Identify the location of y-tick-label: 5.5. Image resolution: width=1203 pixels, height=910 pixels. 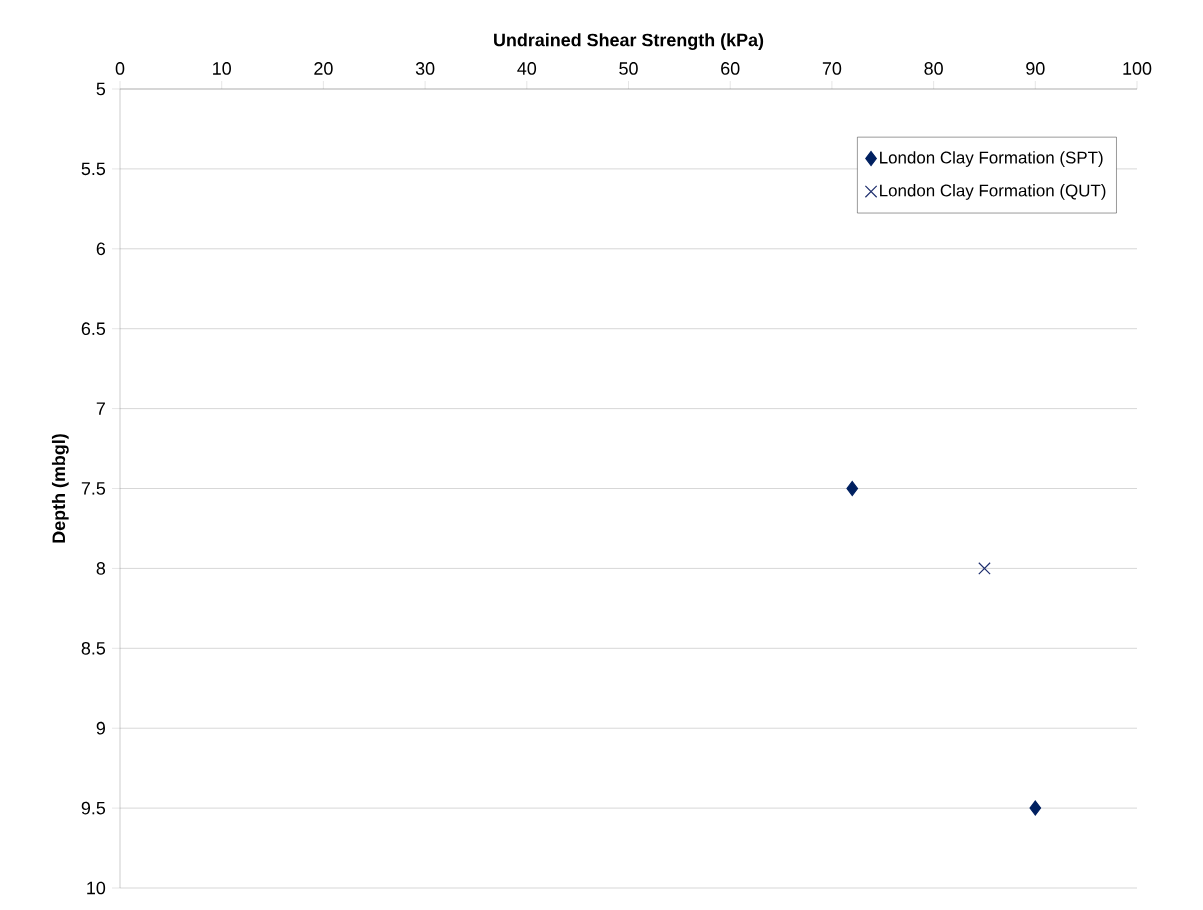
(93, 169).